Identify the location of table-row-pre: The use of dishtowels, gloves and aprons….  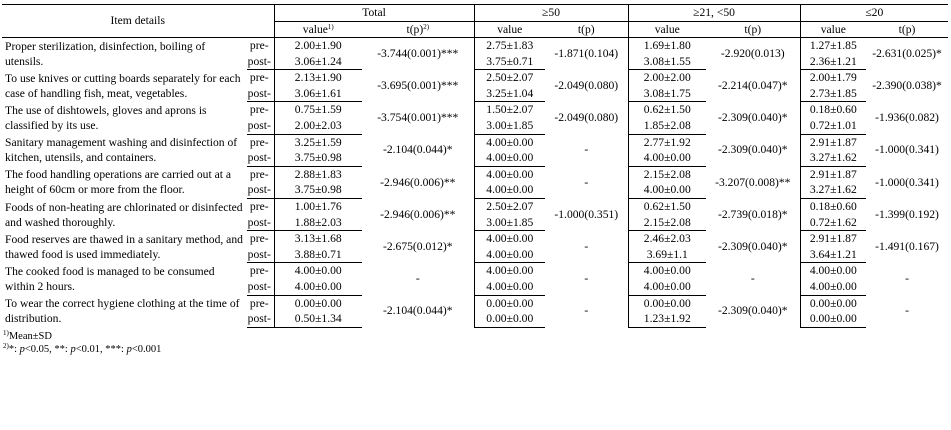
(475, 116).